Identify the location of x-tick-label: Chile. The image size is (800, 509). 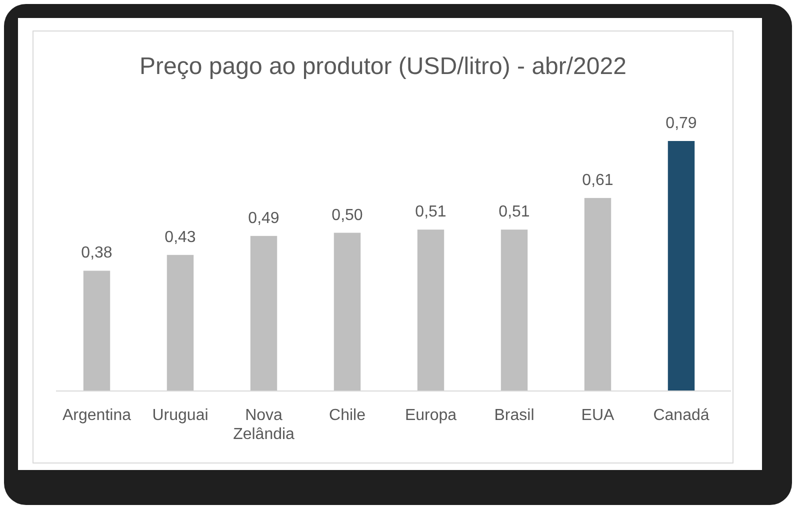
(347, 415).